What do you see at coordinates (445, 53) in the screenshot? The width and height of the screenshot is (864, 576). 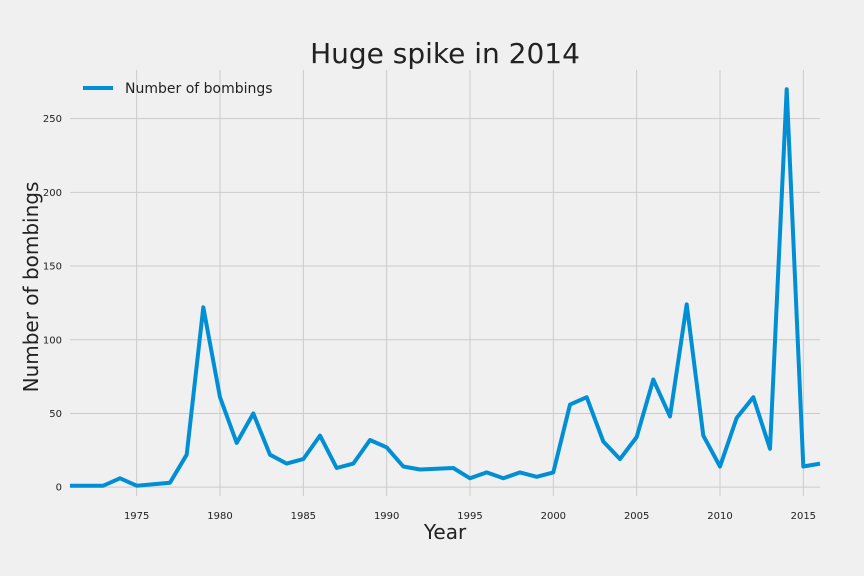 I see `chart-title: Huge spike in 2014` at bounding box center [445, 53].